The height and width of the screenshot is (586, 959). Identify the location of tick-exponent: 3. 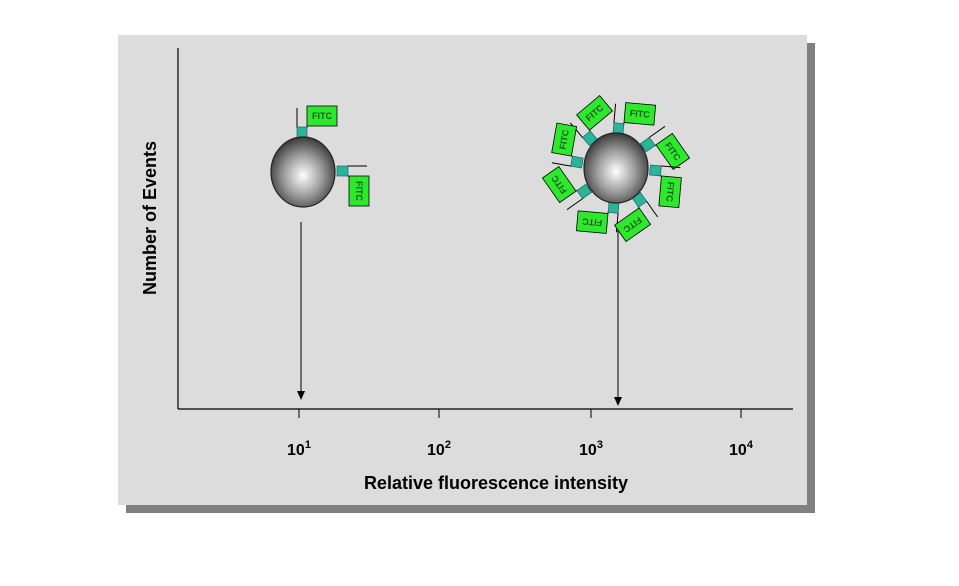
(600, 445).